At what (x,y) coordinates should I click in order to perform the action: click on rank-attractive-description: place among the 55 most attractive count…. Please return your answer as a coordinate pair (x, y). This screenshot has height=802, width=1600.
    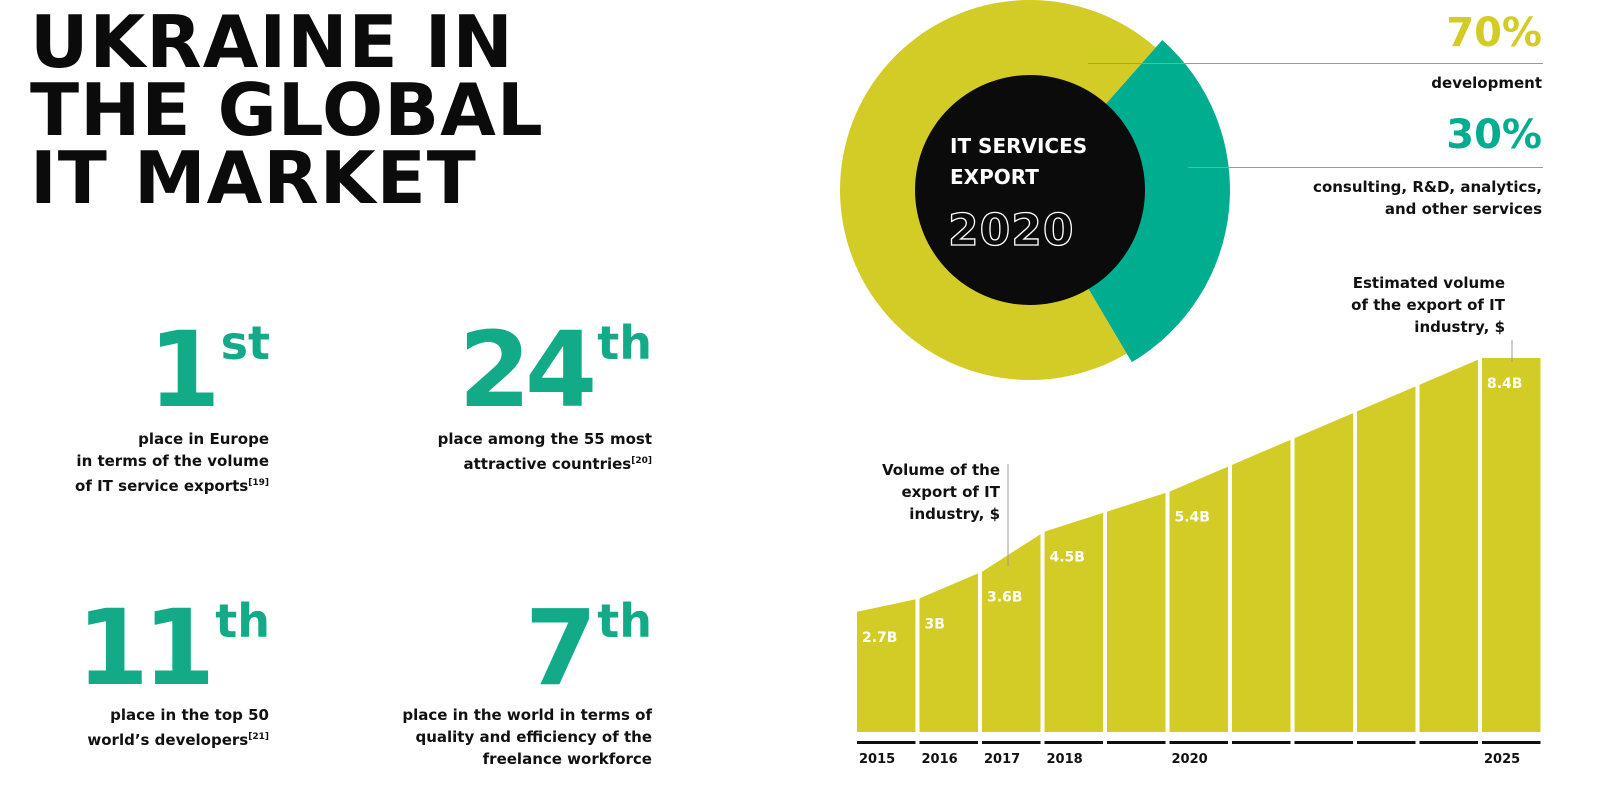
    Looking at the image, I should click on (544, 451).